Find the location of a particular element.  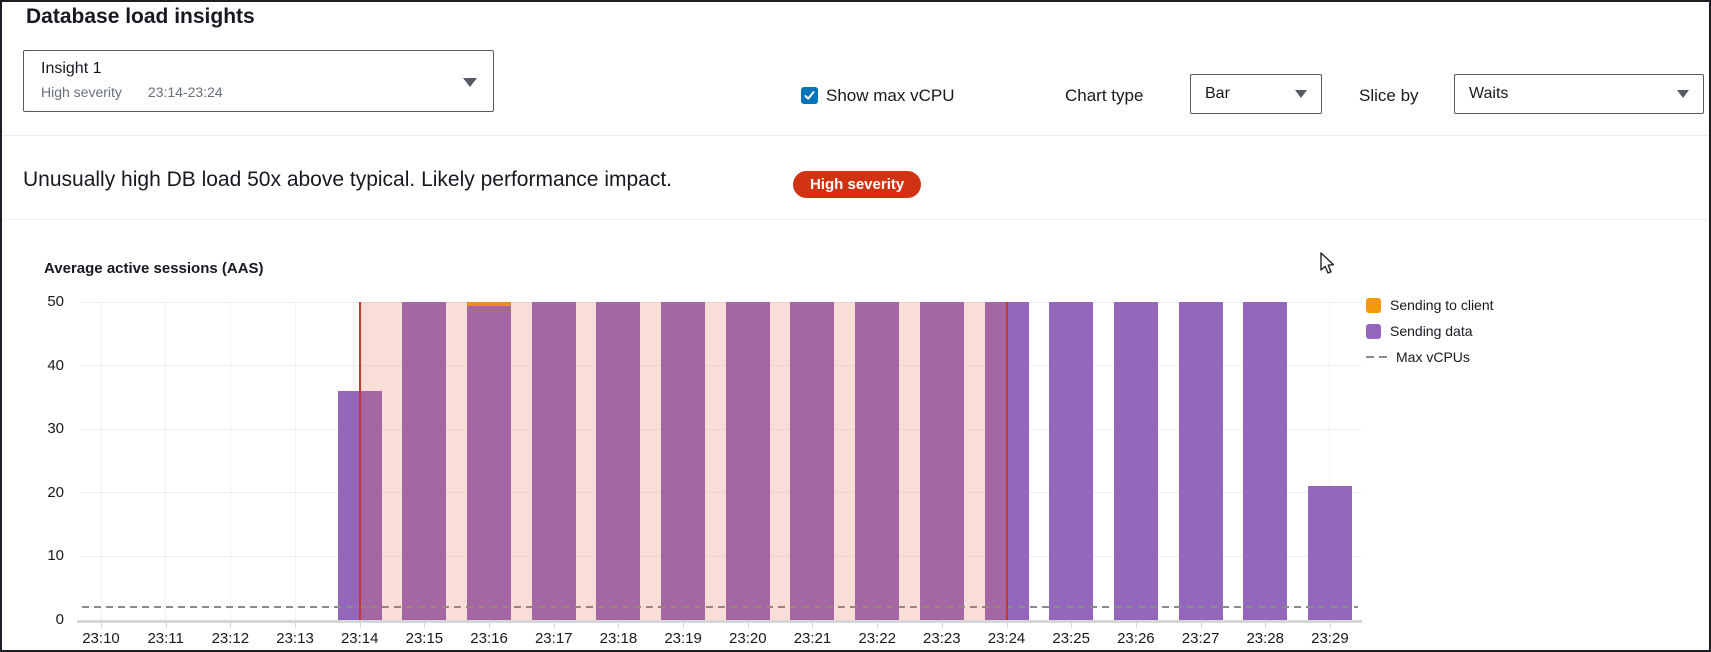

x-axis-label: 23:13 is located at coordinates (295, 638).